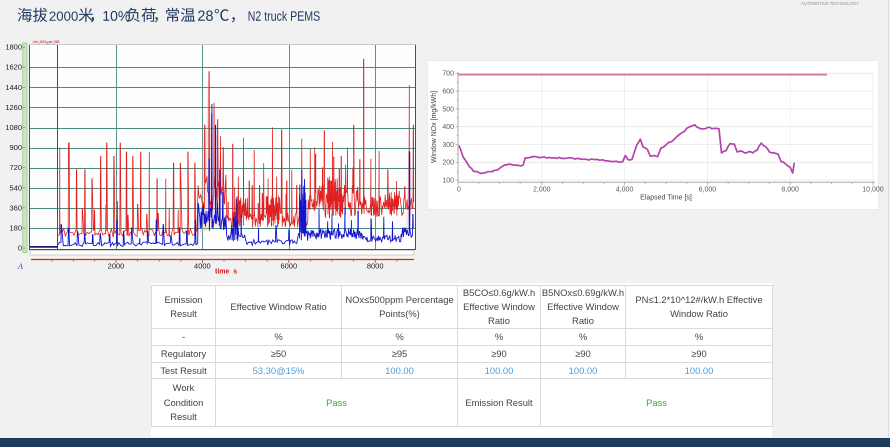 The width and height of the screenshot is (890, 447). What do you see at coordinates (288, 266) in the screenshot?
I see `svg-text: 6000` at bounding box center [288, 266].